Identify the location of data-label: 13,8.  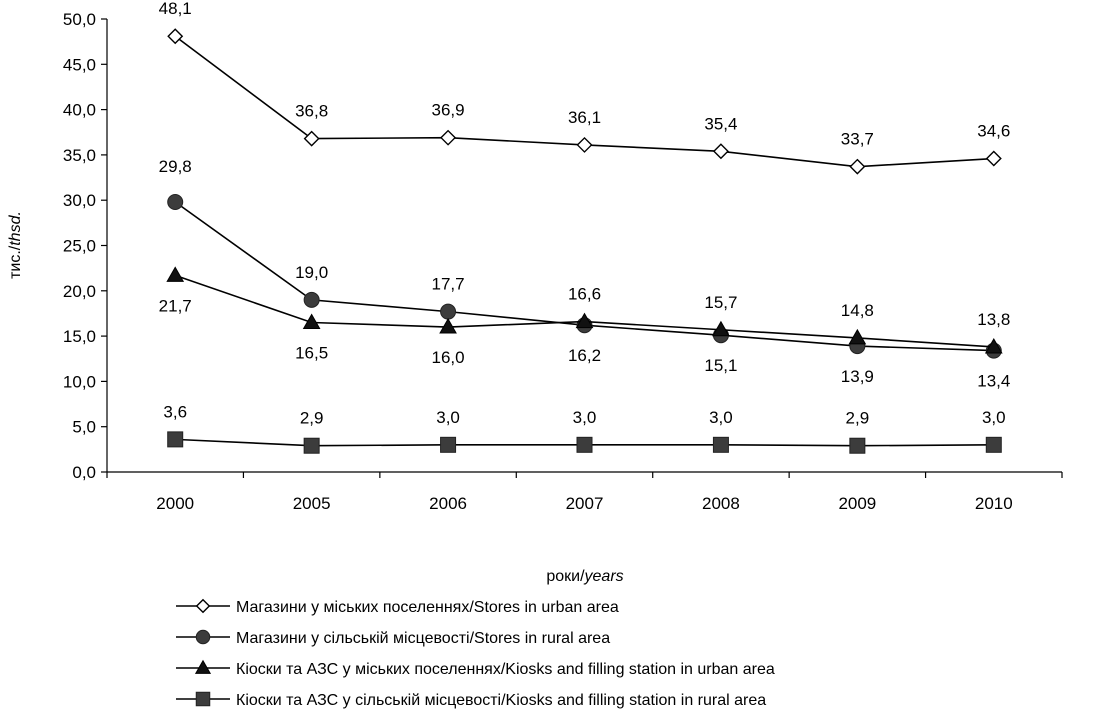
(993, 319).